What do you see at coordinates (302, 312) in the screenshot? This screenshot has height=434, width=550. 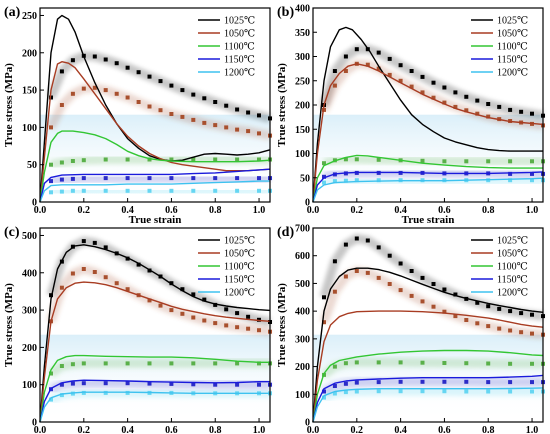 I see `y-tick-label: 400` at bounding box center [302, 312].